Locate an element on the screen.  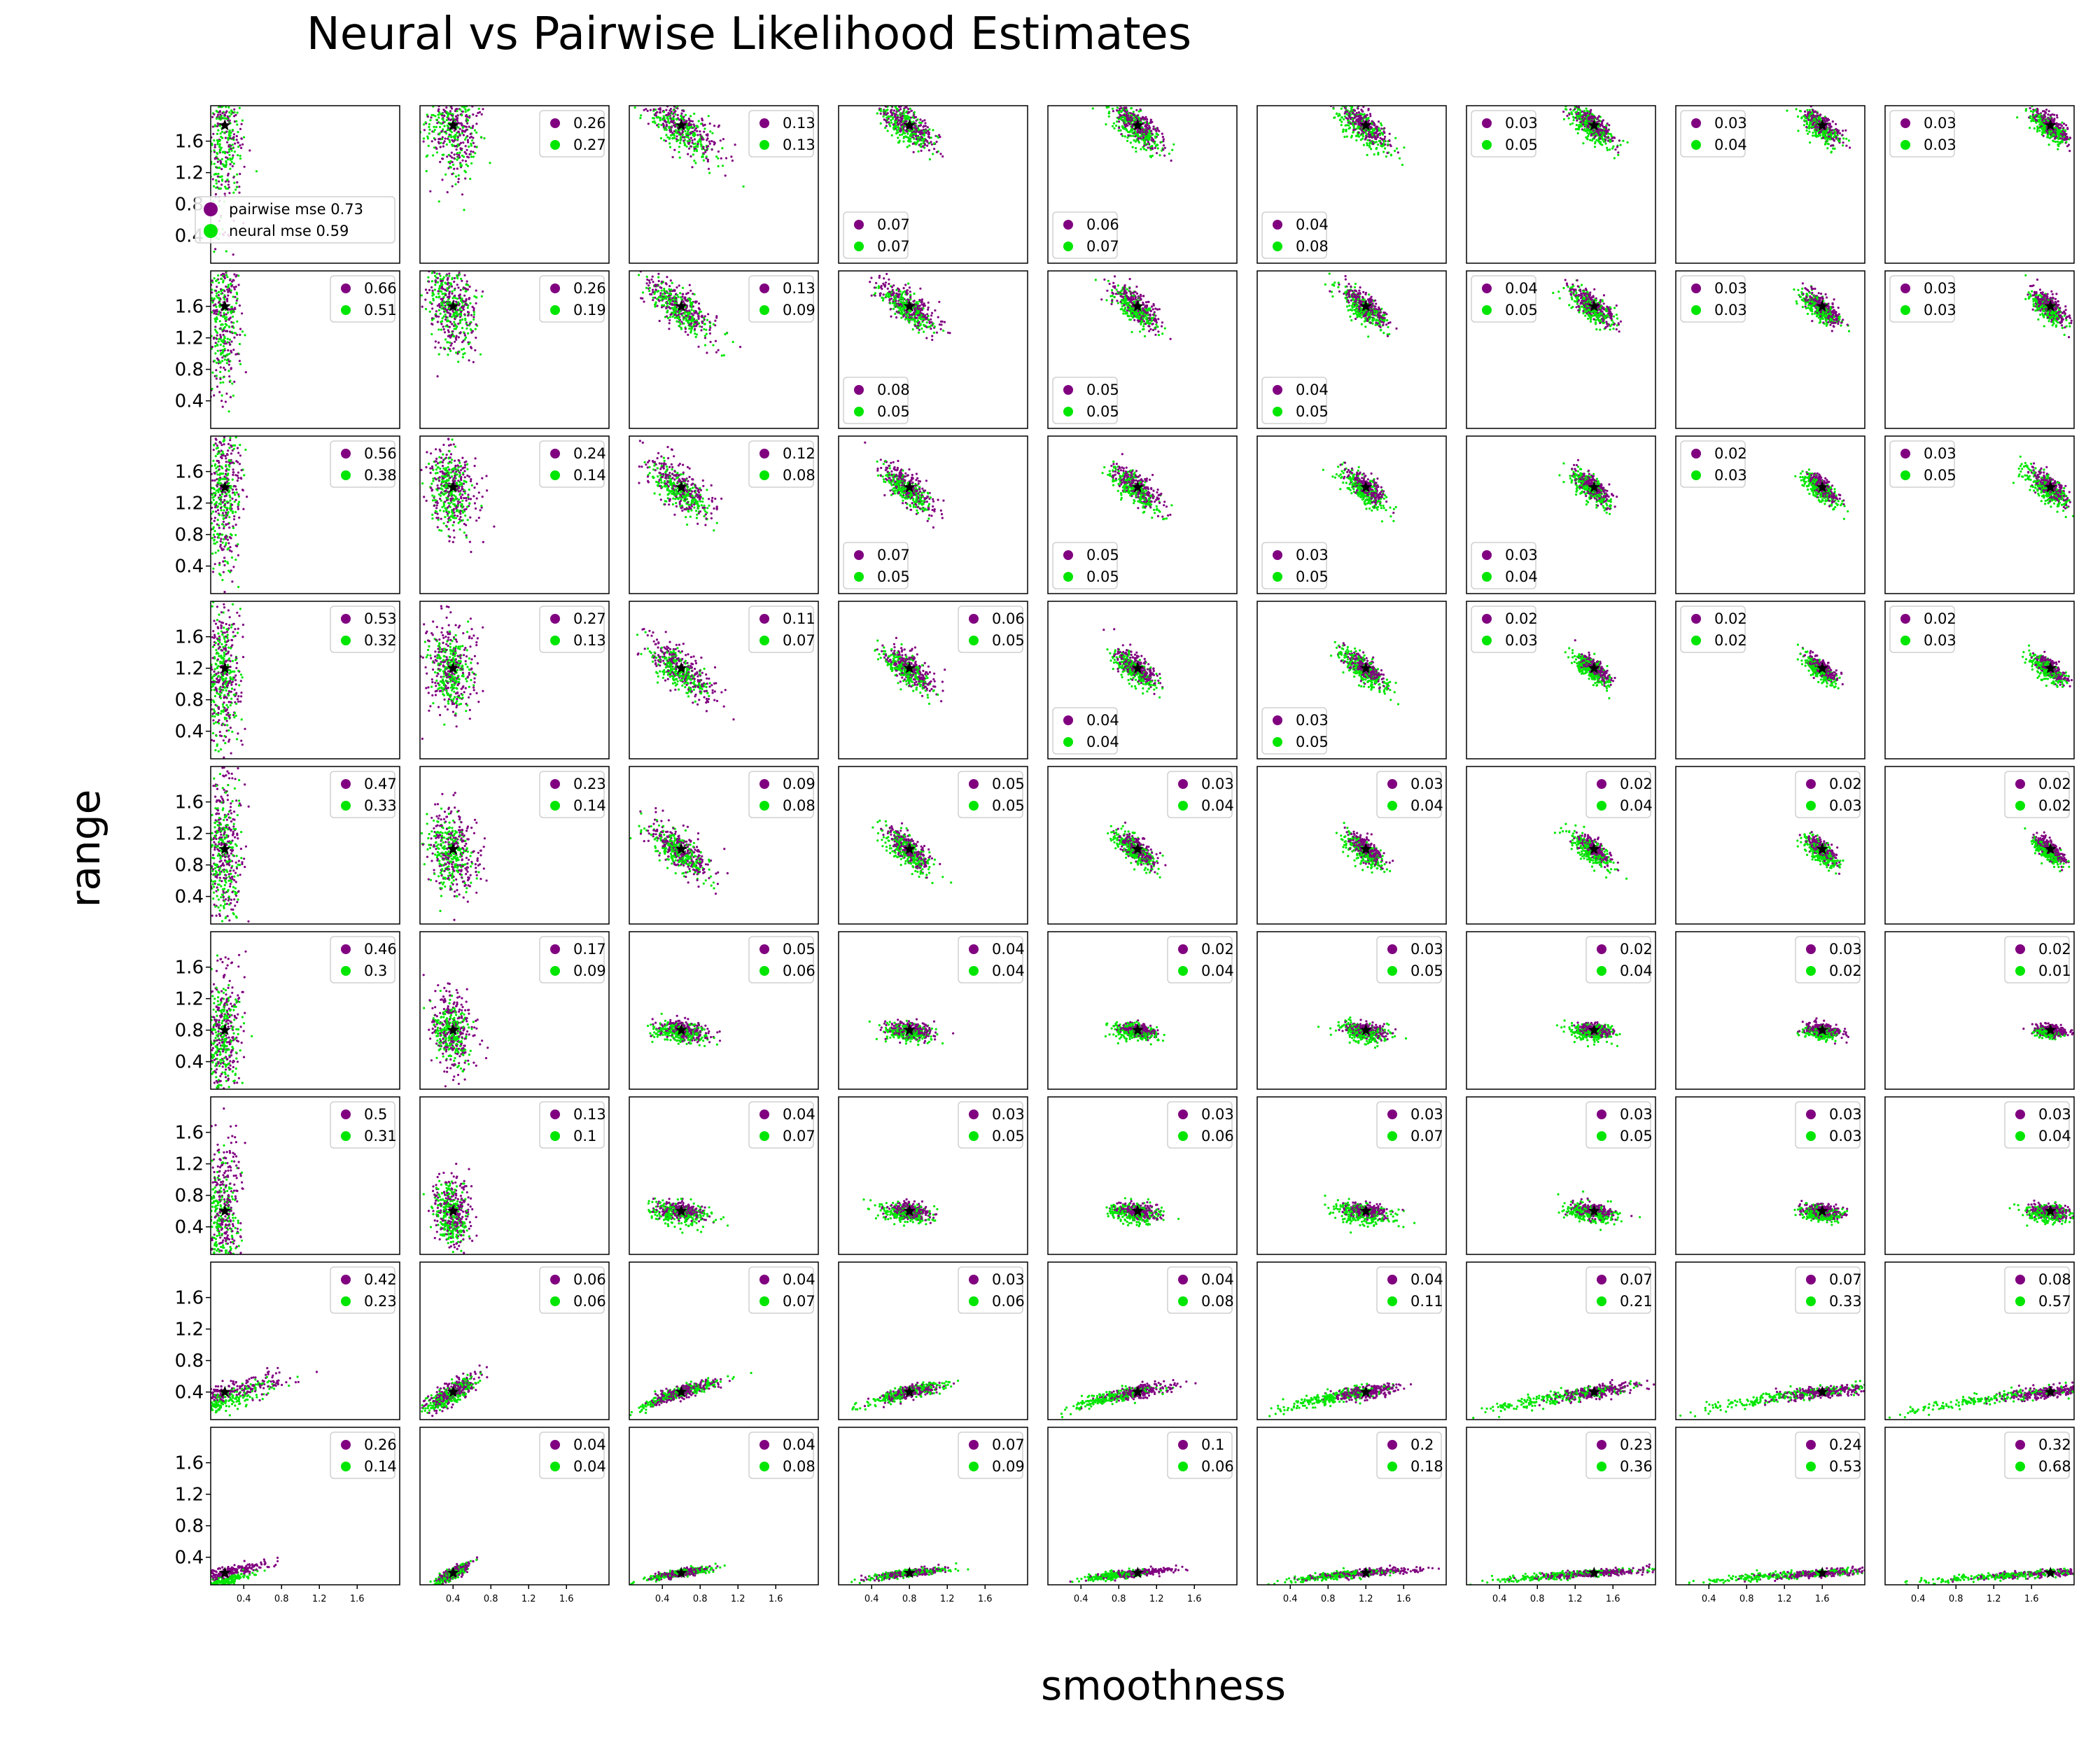
subplot-r1-c5: 0.060.07 is located at coordinates (1142, 184).